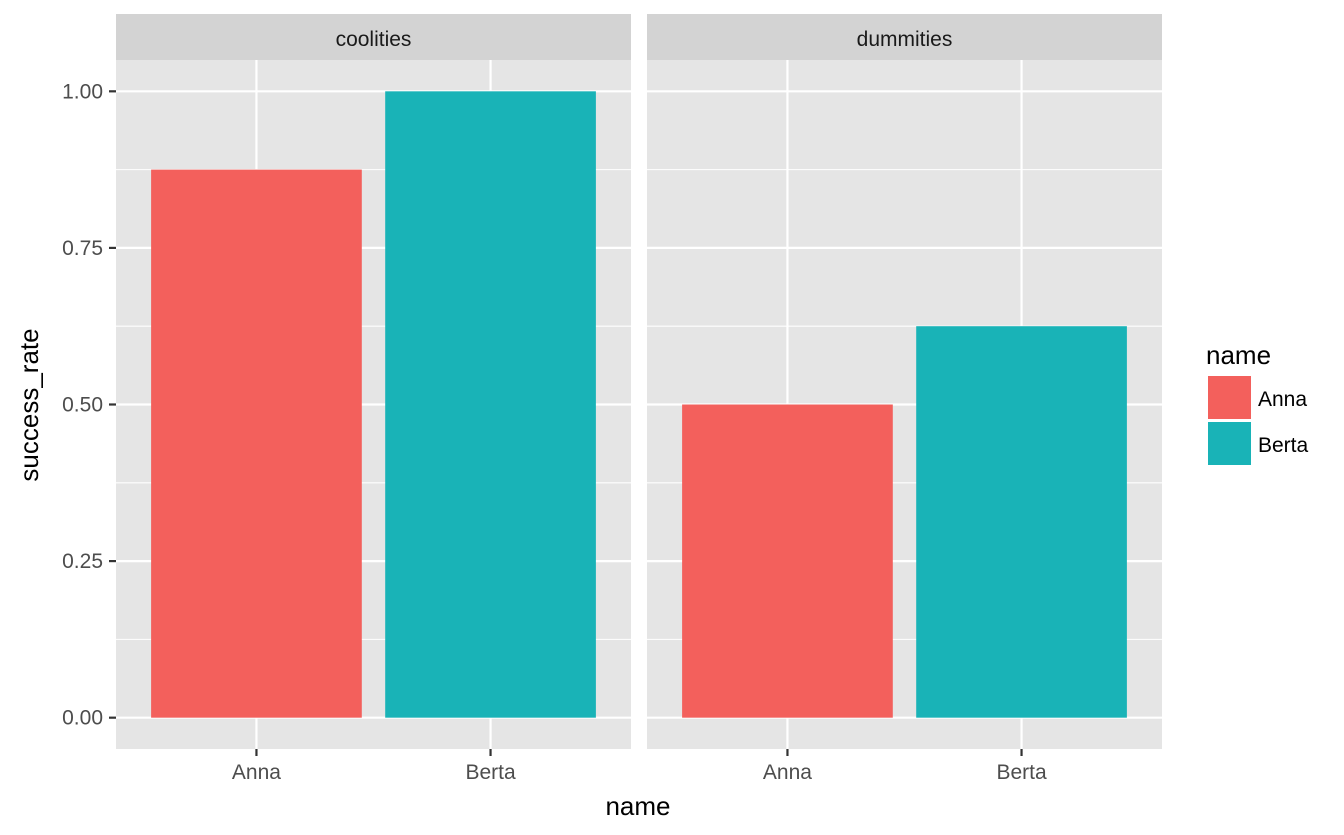  Describe the element at coordinates (29, 404) in the screenshot. I see `y-axis-title: success_rate` at that location.